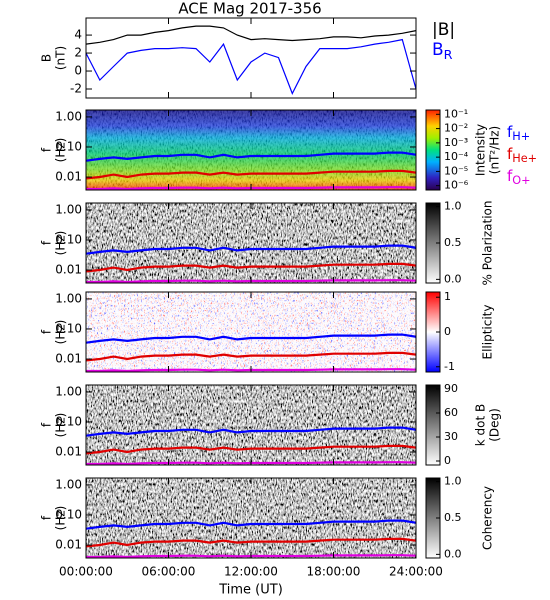 The height and width of the screenshot is (600, 550). Describe the element at coordinates (456, 142) in the screenshot. I see `colorbar-tick-label: 10⁻³` at that location.